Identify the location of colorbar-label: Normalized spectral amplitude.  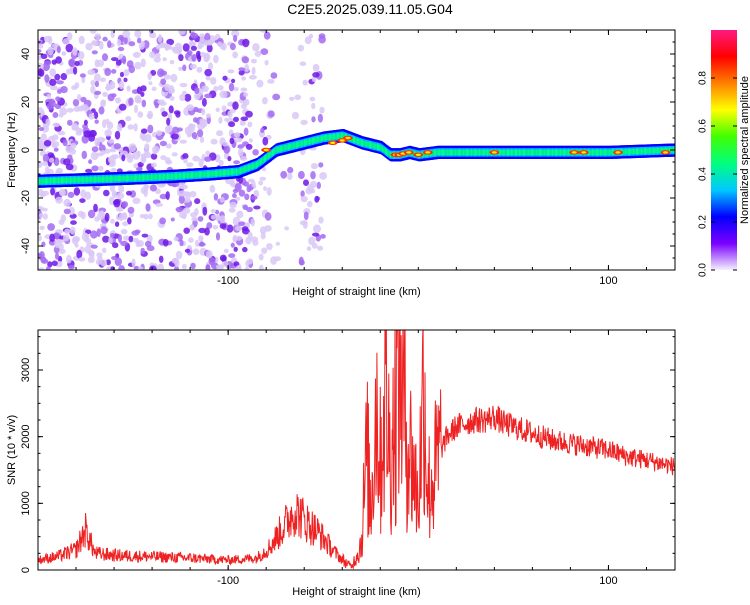
(744, 150).